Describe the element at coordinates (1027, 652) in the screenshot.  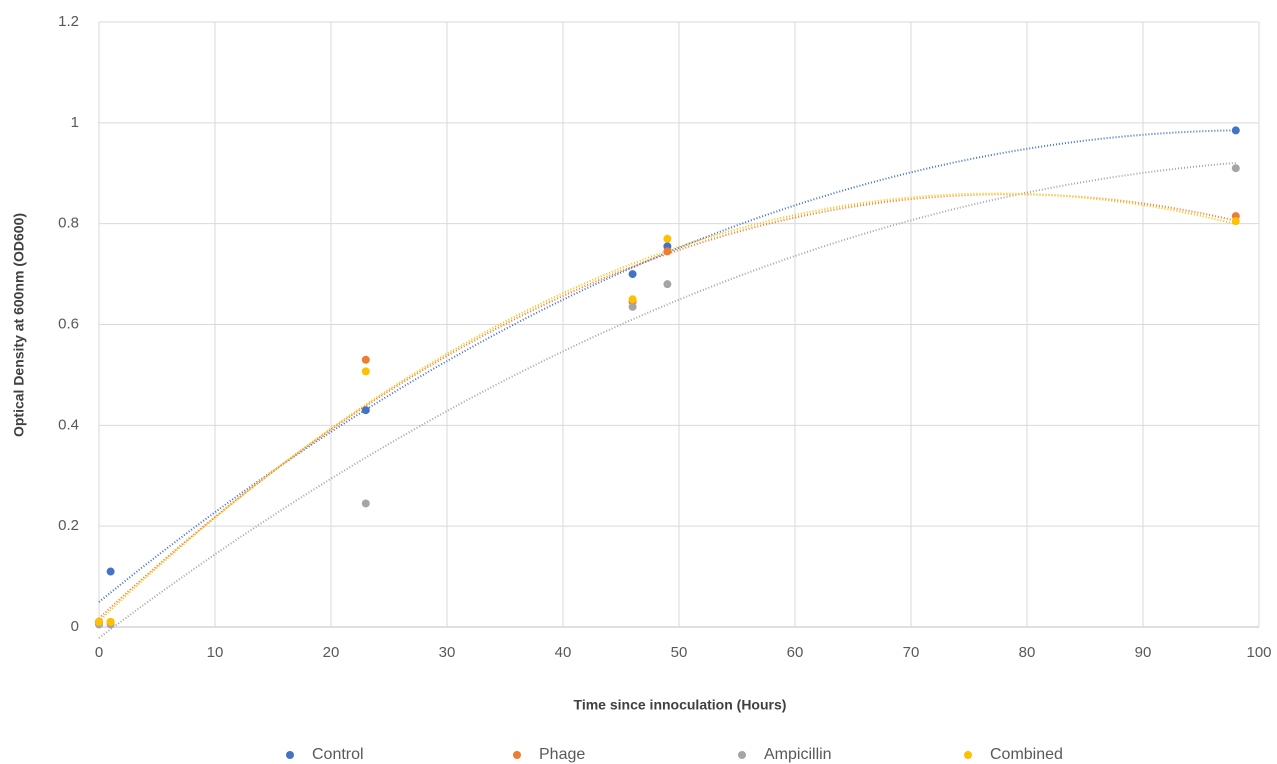
I see `x-tick-label: 80` at that location.